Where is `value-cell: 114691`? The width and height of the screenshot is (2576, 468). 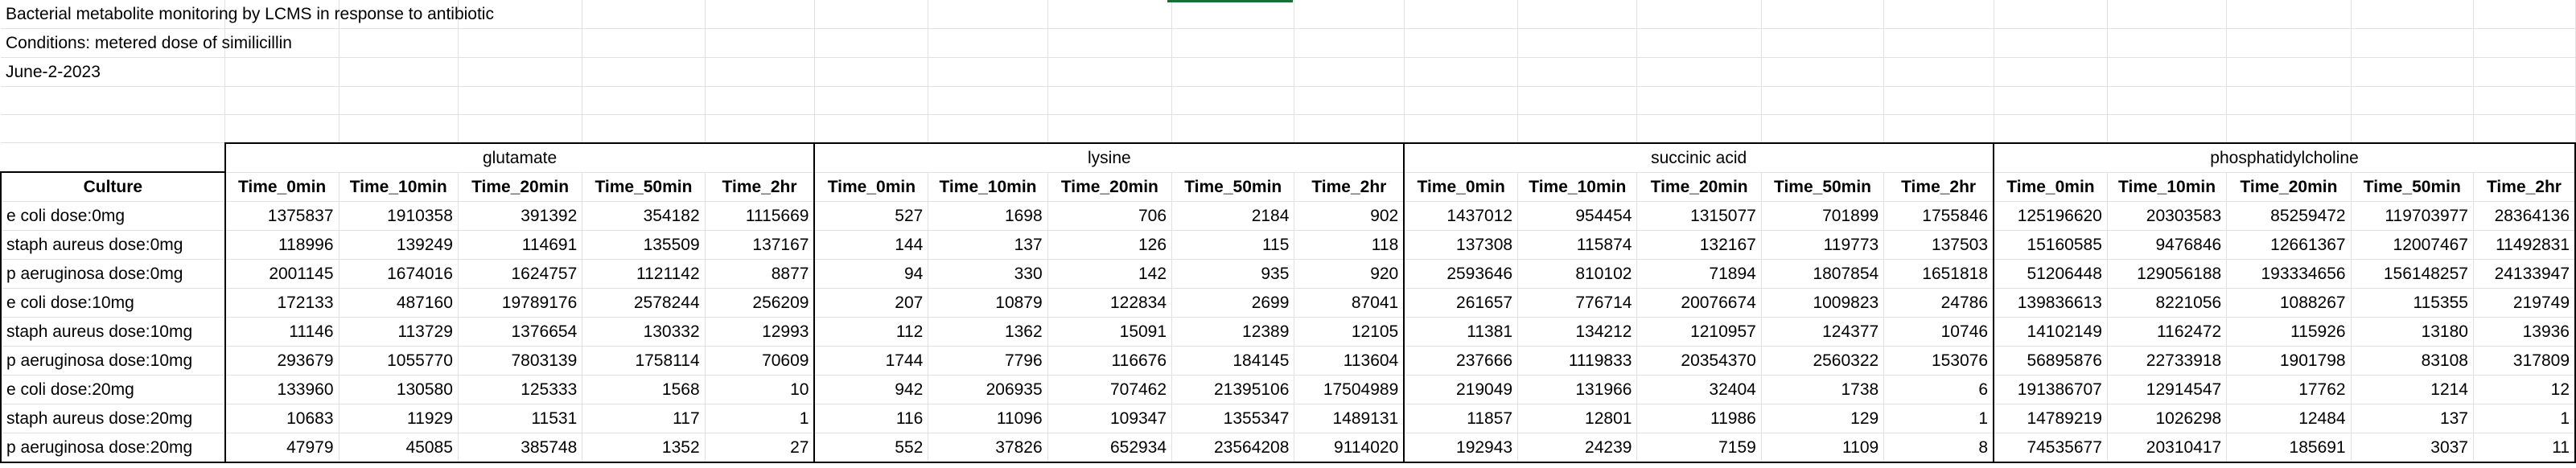
value-cell: 114691 is located at coordinates (520, 245).